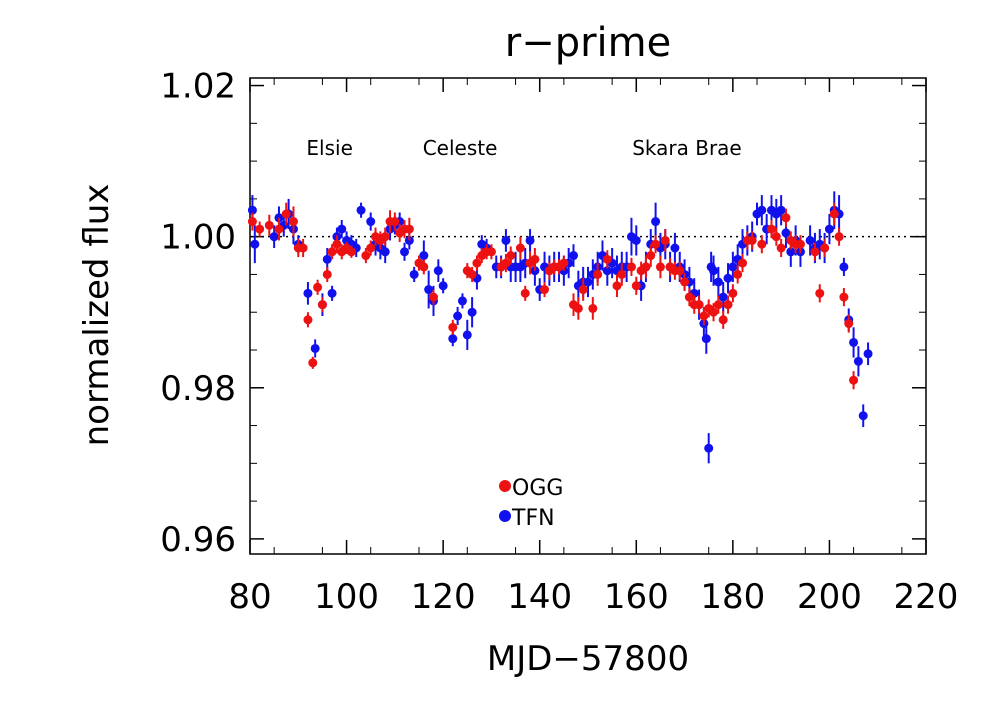 The image size is (1000, 714). Describe the element at coordinates (249, 597) in the screenshot. I see `x-tick-label: 80` at that location.